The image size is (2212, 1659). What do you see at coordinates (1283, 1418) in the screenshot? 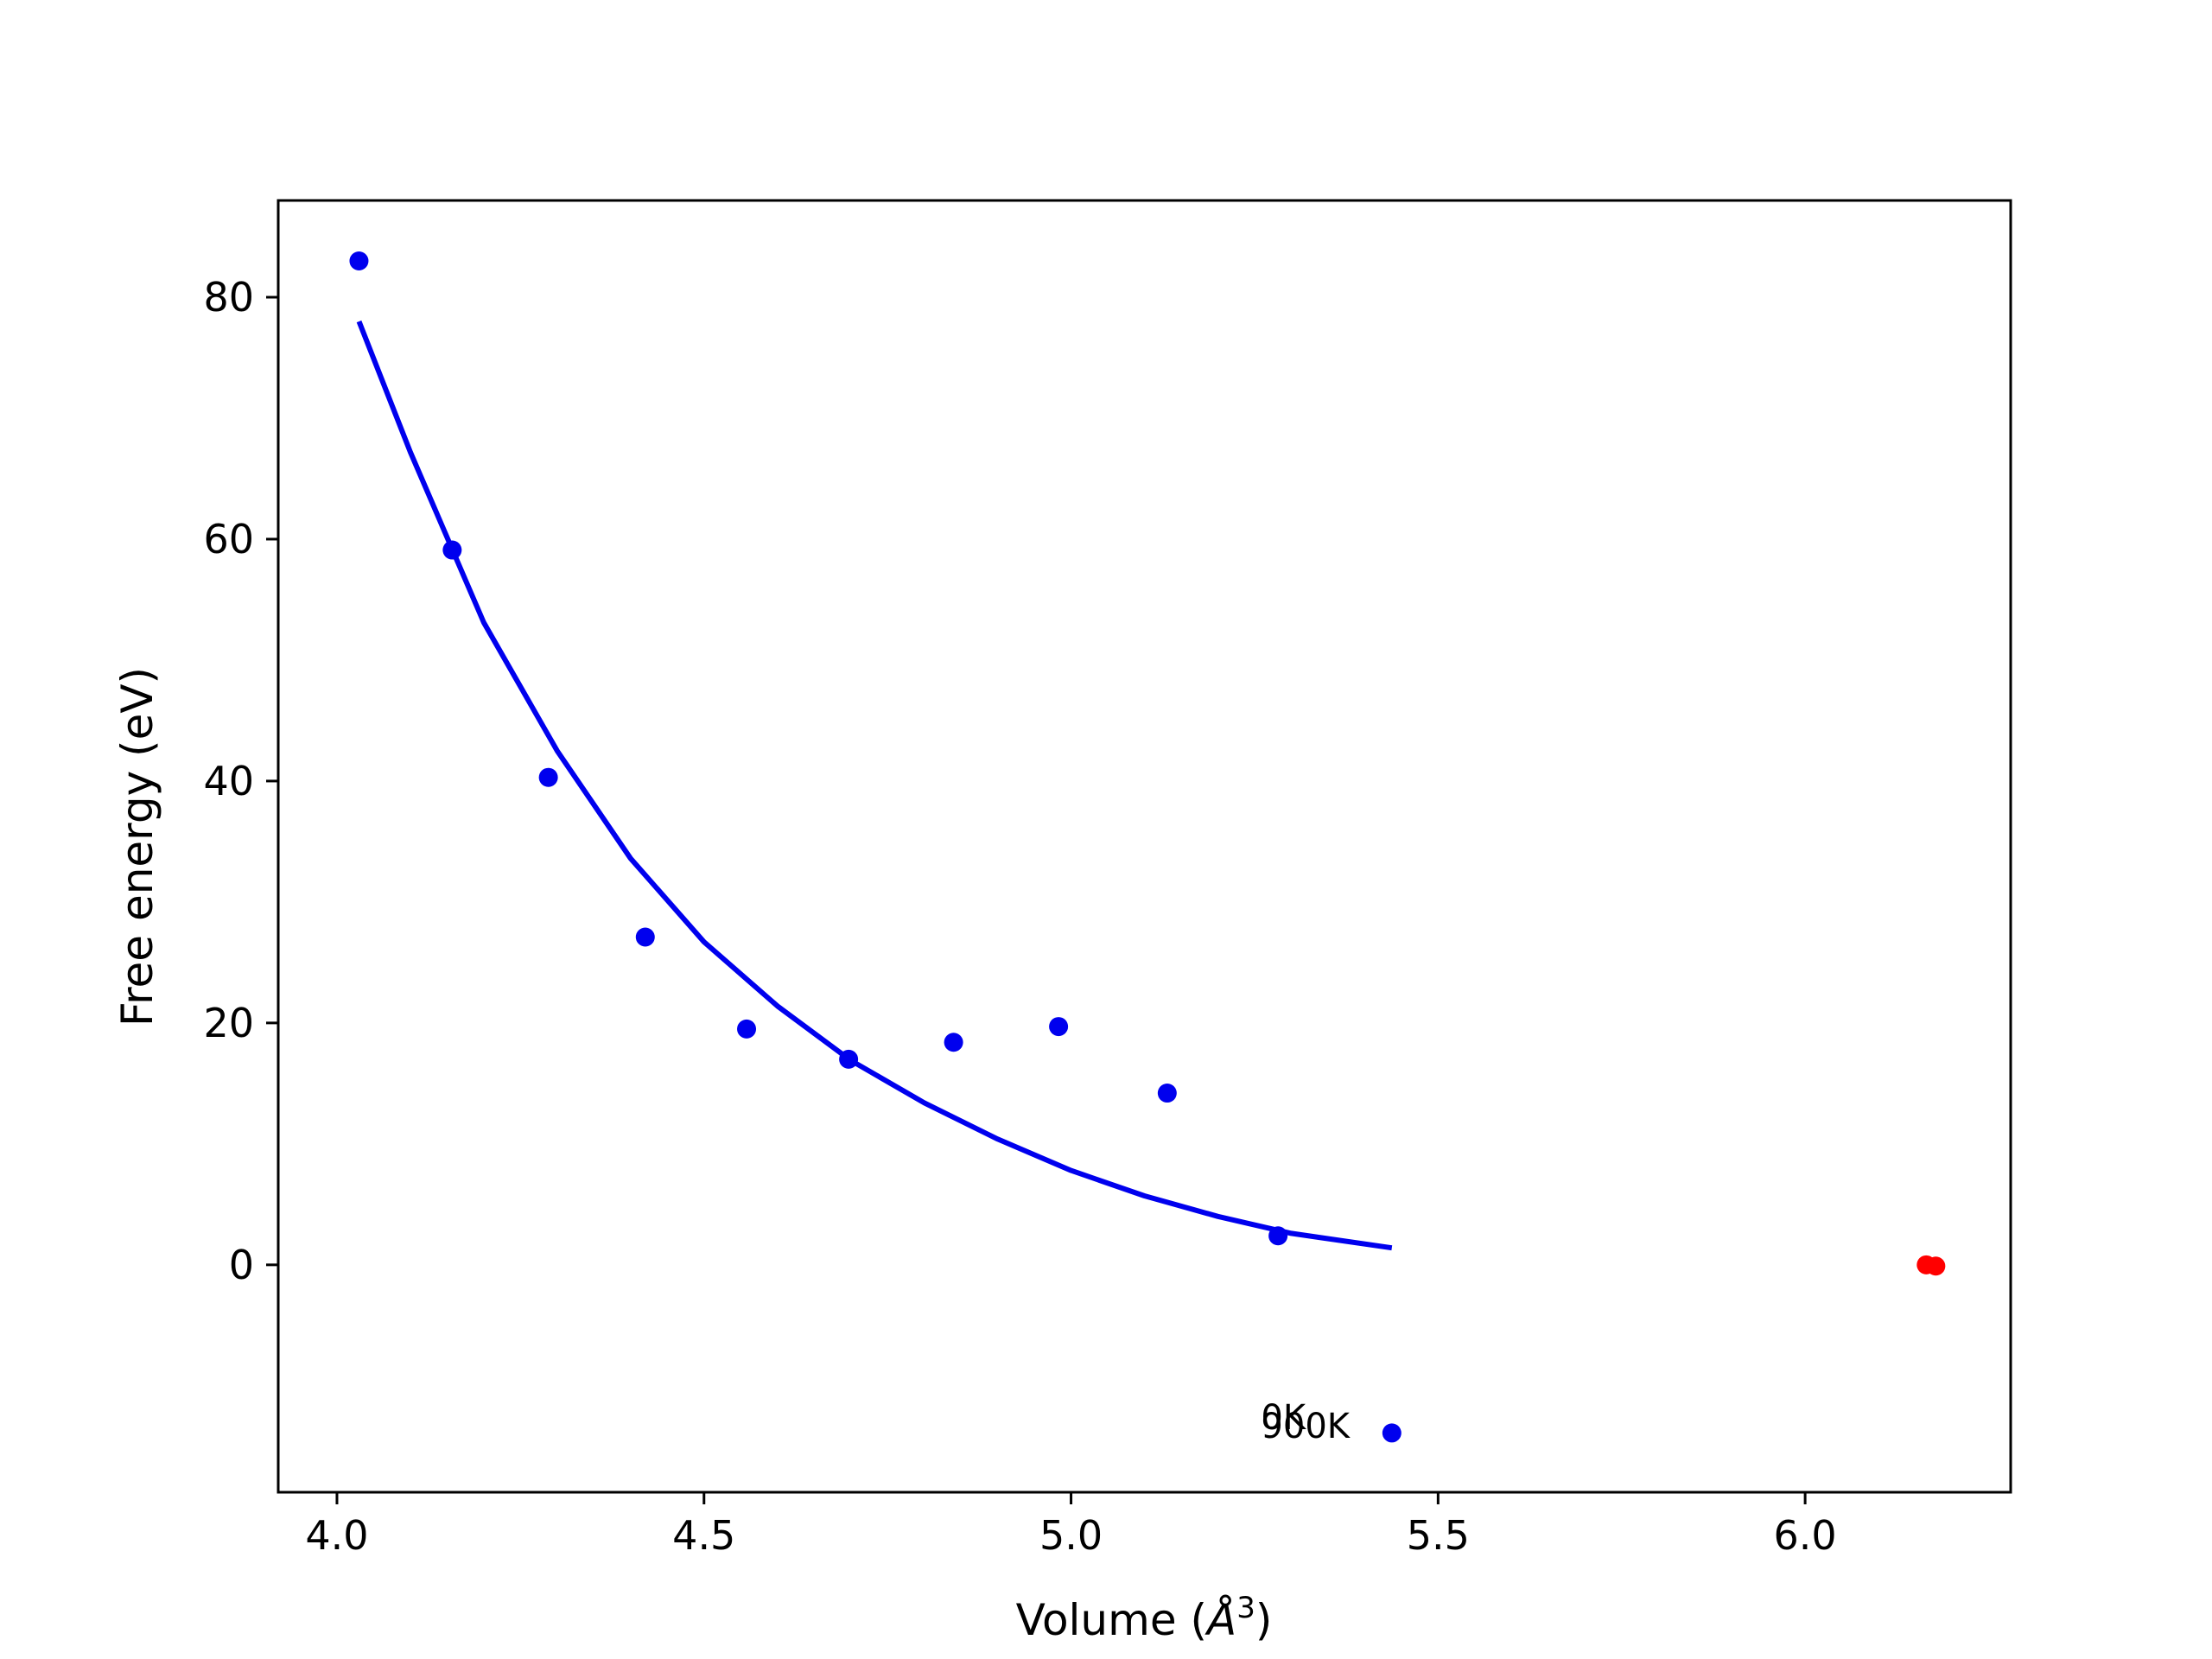
I see `temperature-annotation: 0K` at bounding box center [1283, 1418].